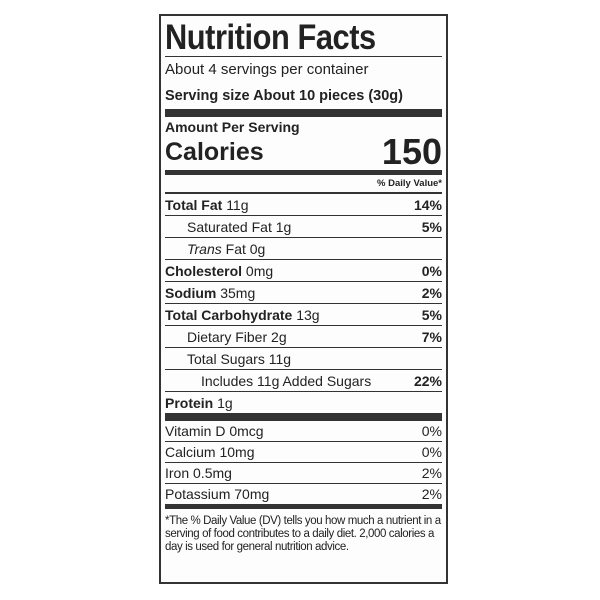  Describe the element at coordinates (189, 402) in the screenshot. I see `nutrient-name: Protein` at that location.